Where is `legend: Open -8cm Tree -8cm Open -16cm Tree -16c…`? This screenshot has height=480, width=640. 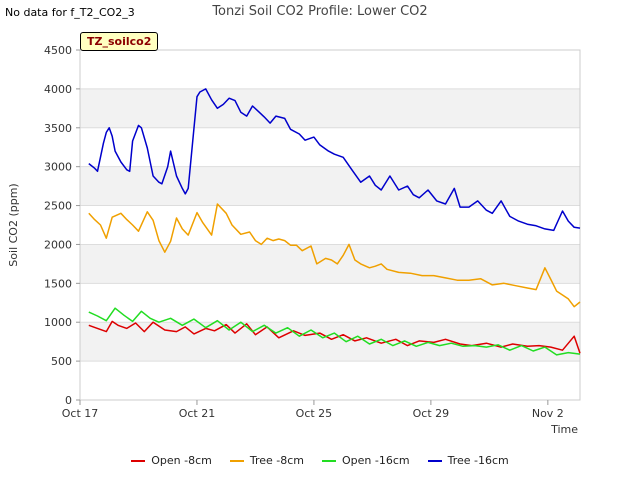 legend: Open -8cm Tree -8cm Open -16cm Tree -16c… is located at coordinates (320, 460).